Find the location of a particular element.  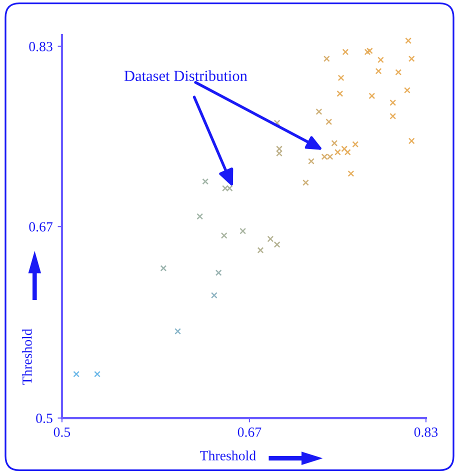

y-tick-label: 0.83 is located at coordinates (40, 47).